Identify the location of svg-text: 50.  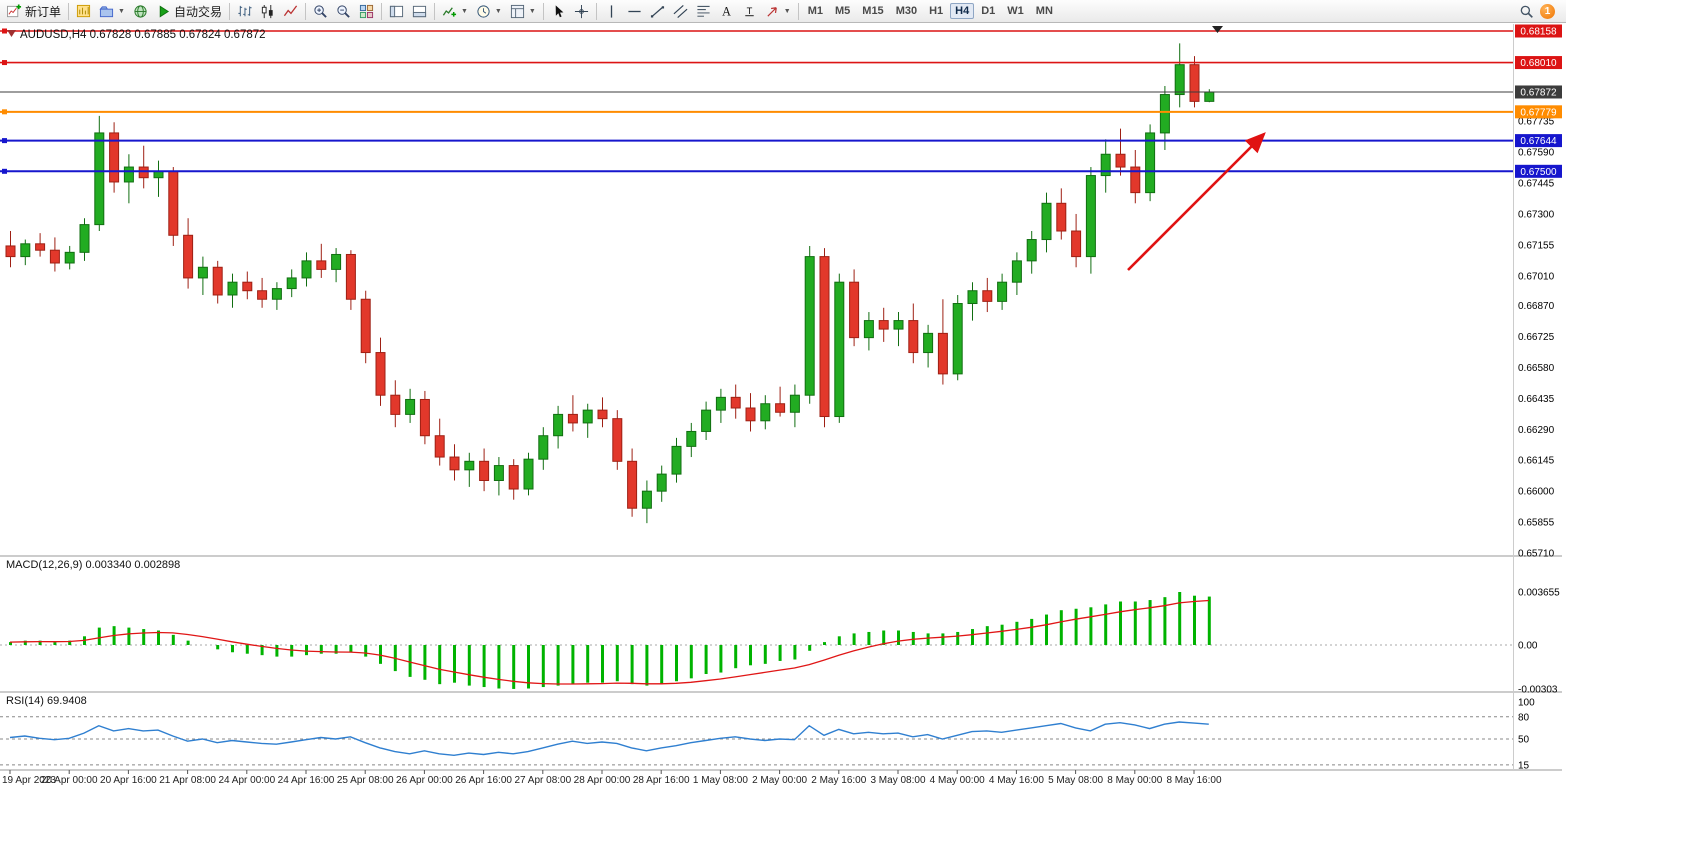
(1524, 740).